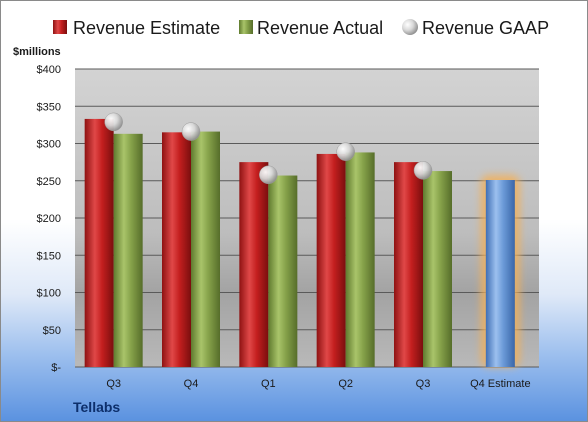 The height and width of the screenshot is (422, 588). I want to click on y-tick-label: $250, so click(49, 182).